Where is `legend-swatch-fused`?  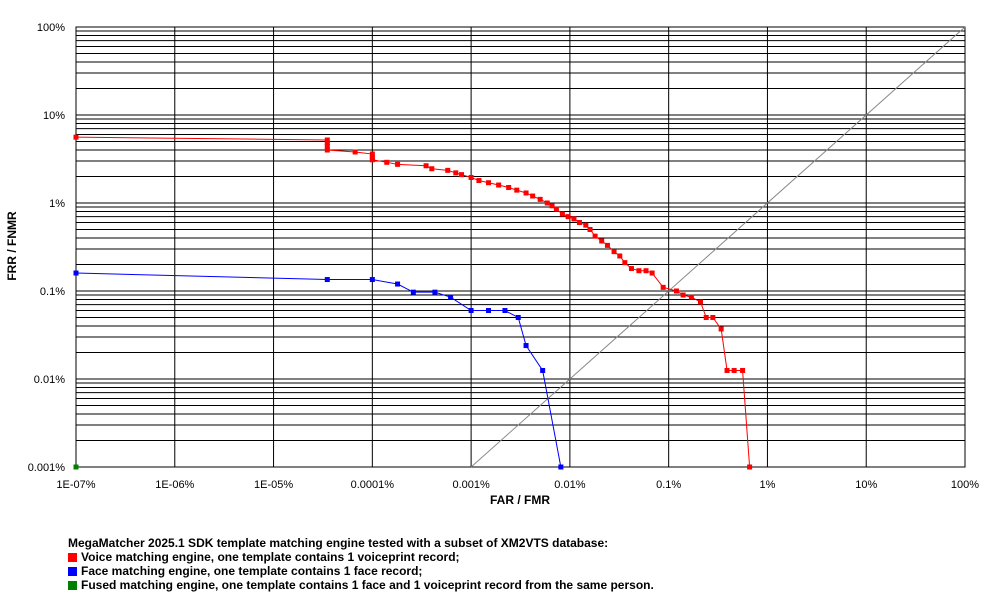 legend-swatch-fused is located at coordinates (72, 585).